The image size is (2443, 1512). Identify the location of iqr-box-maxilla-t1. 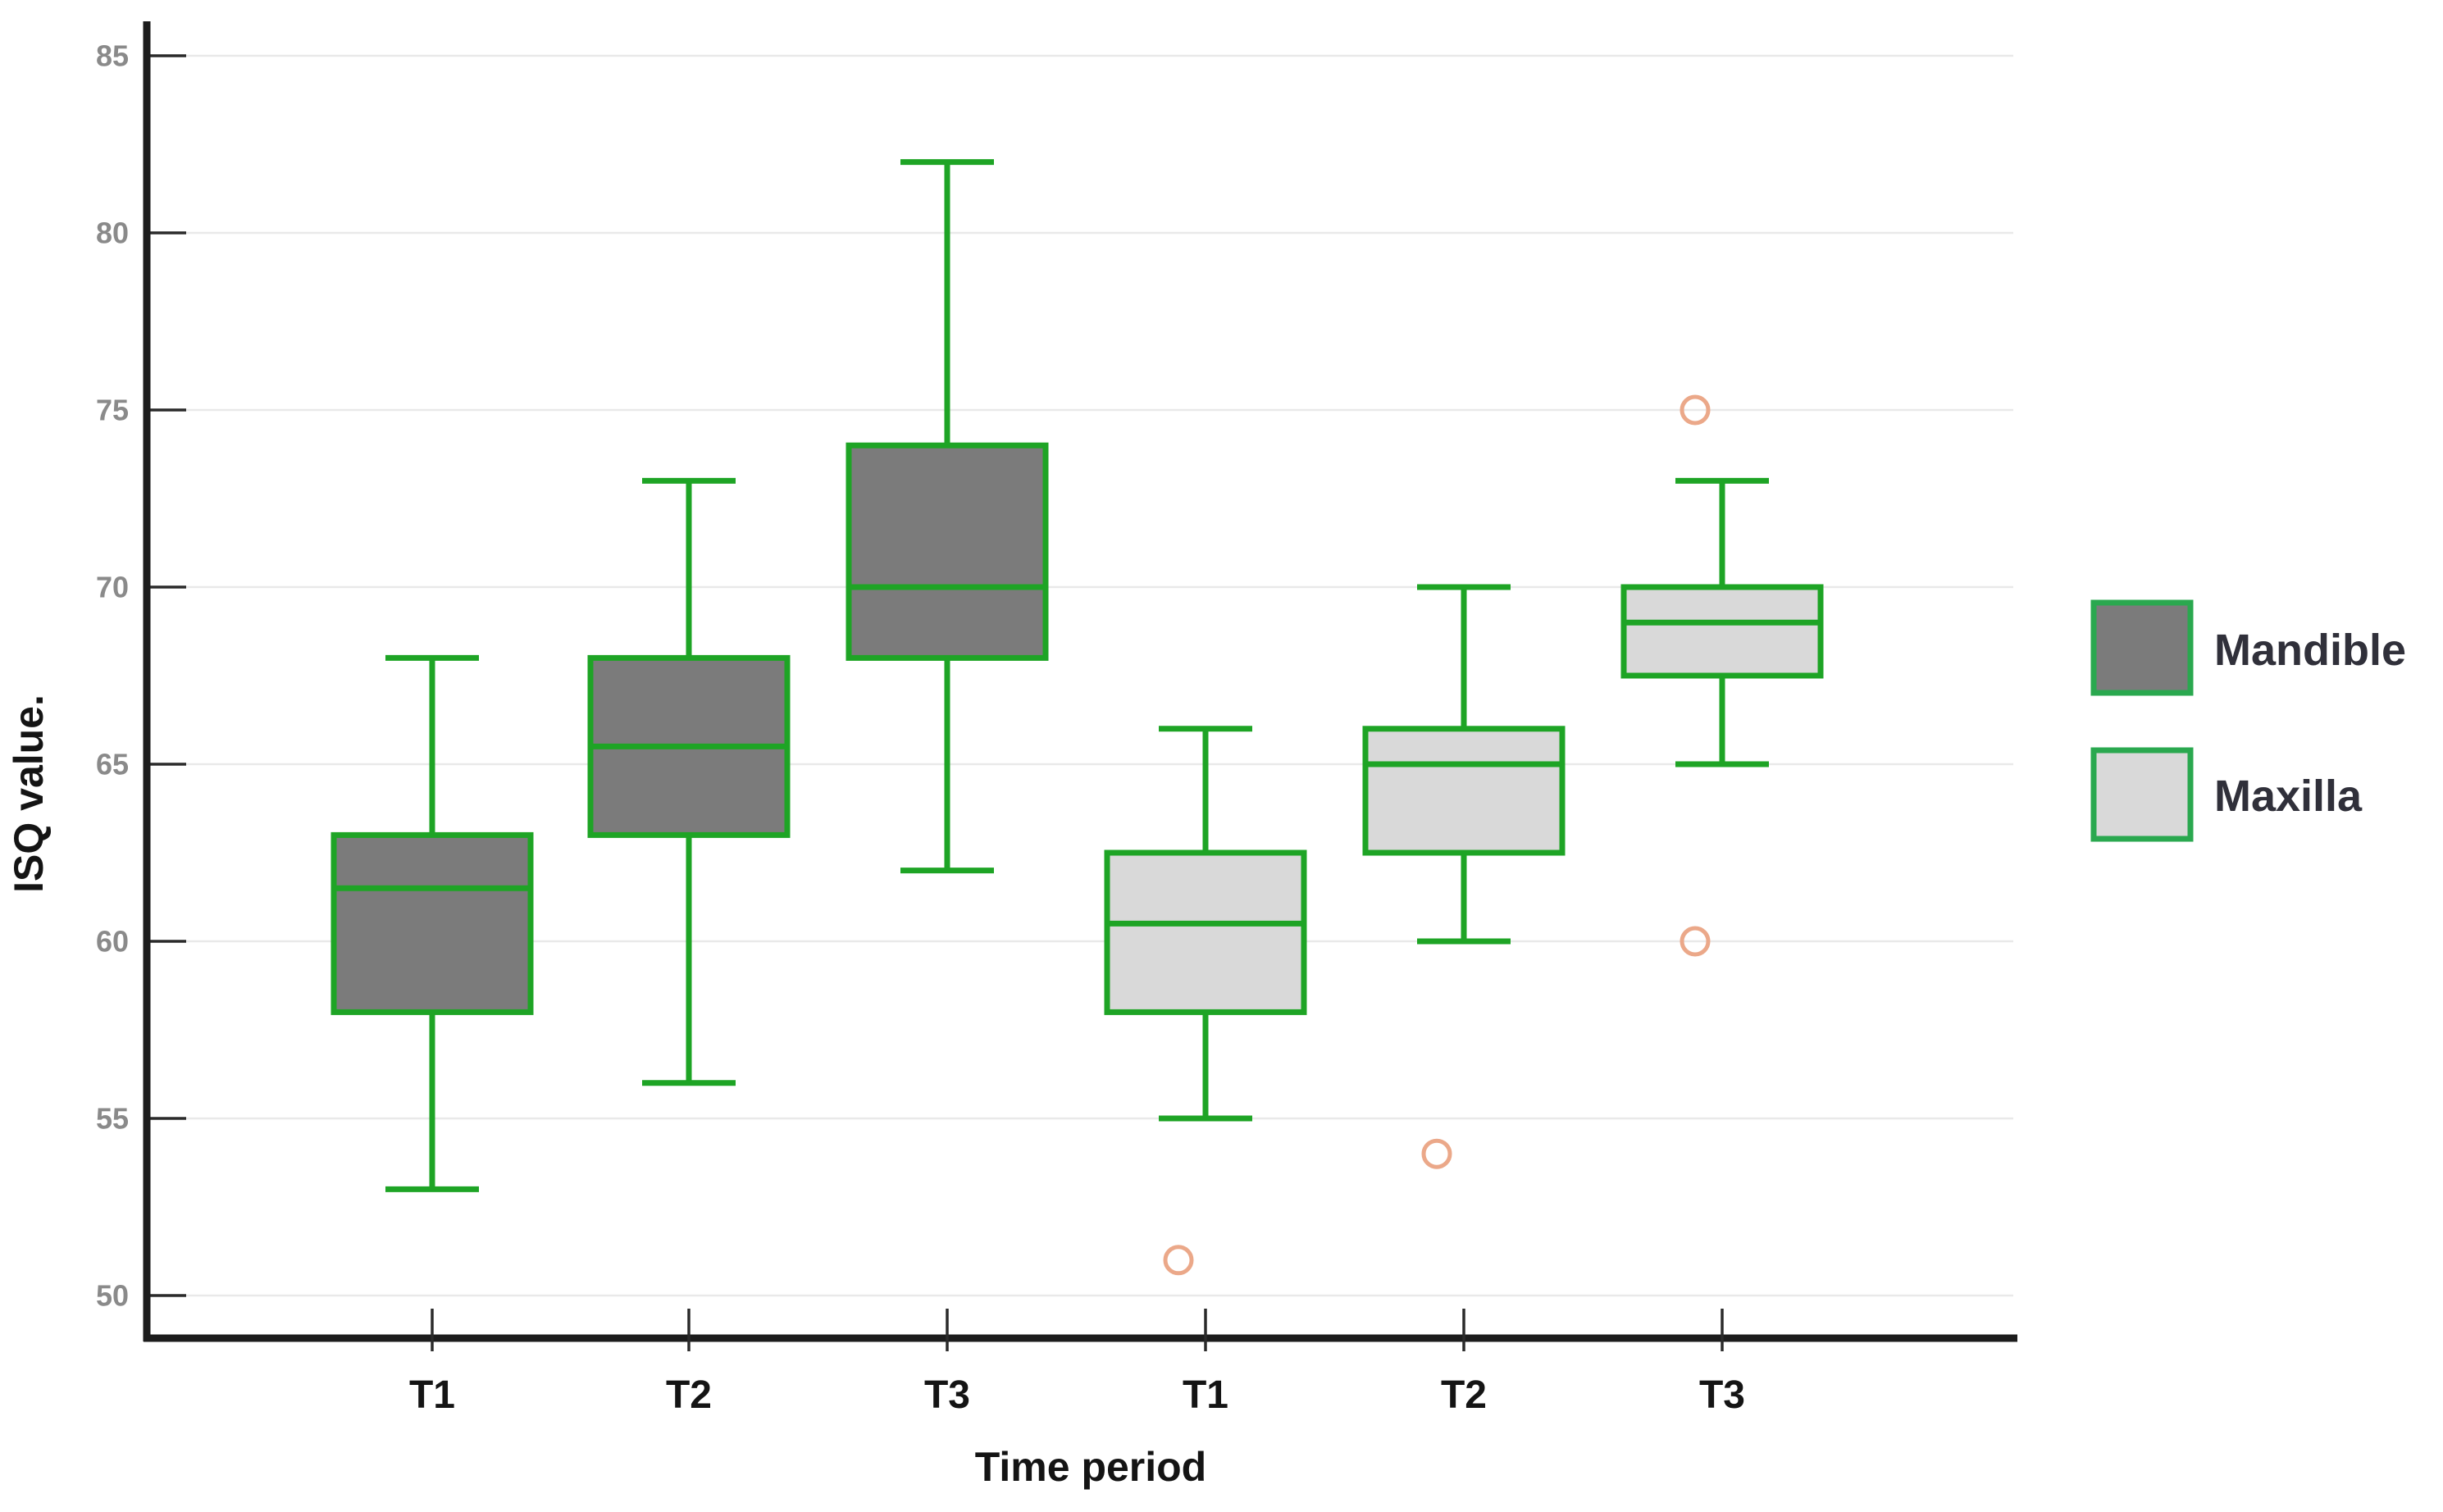
(1205, 932).